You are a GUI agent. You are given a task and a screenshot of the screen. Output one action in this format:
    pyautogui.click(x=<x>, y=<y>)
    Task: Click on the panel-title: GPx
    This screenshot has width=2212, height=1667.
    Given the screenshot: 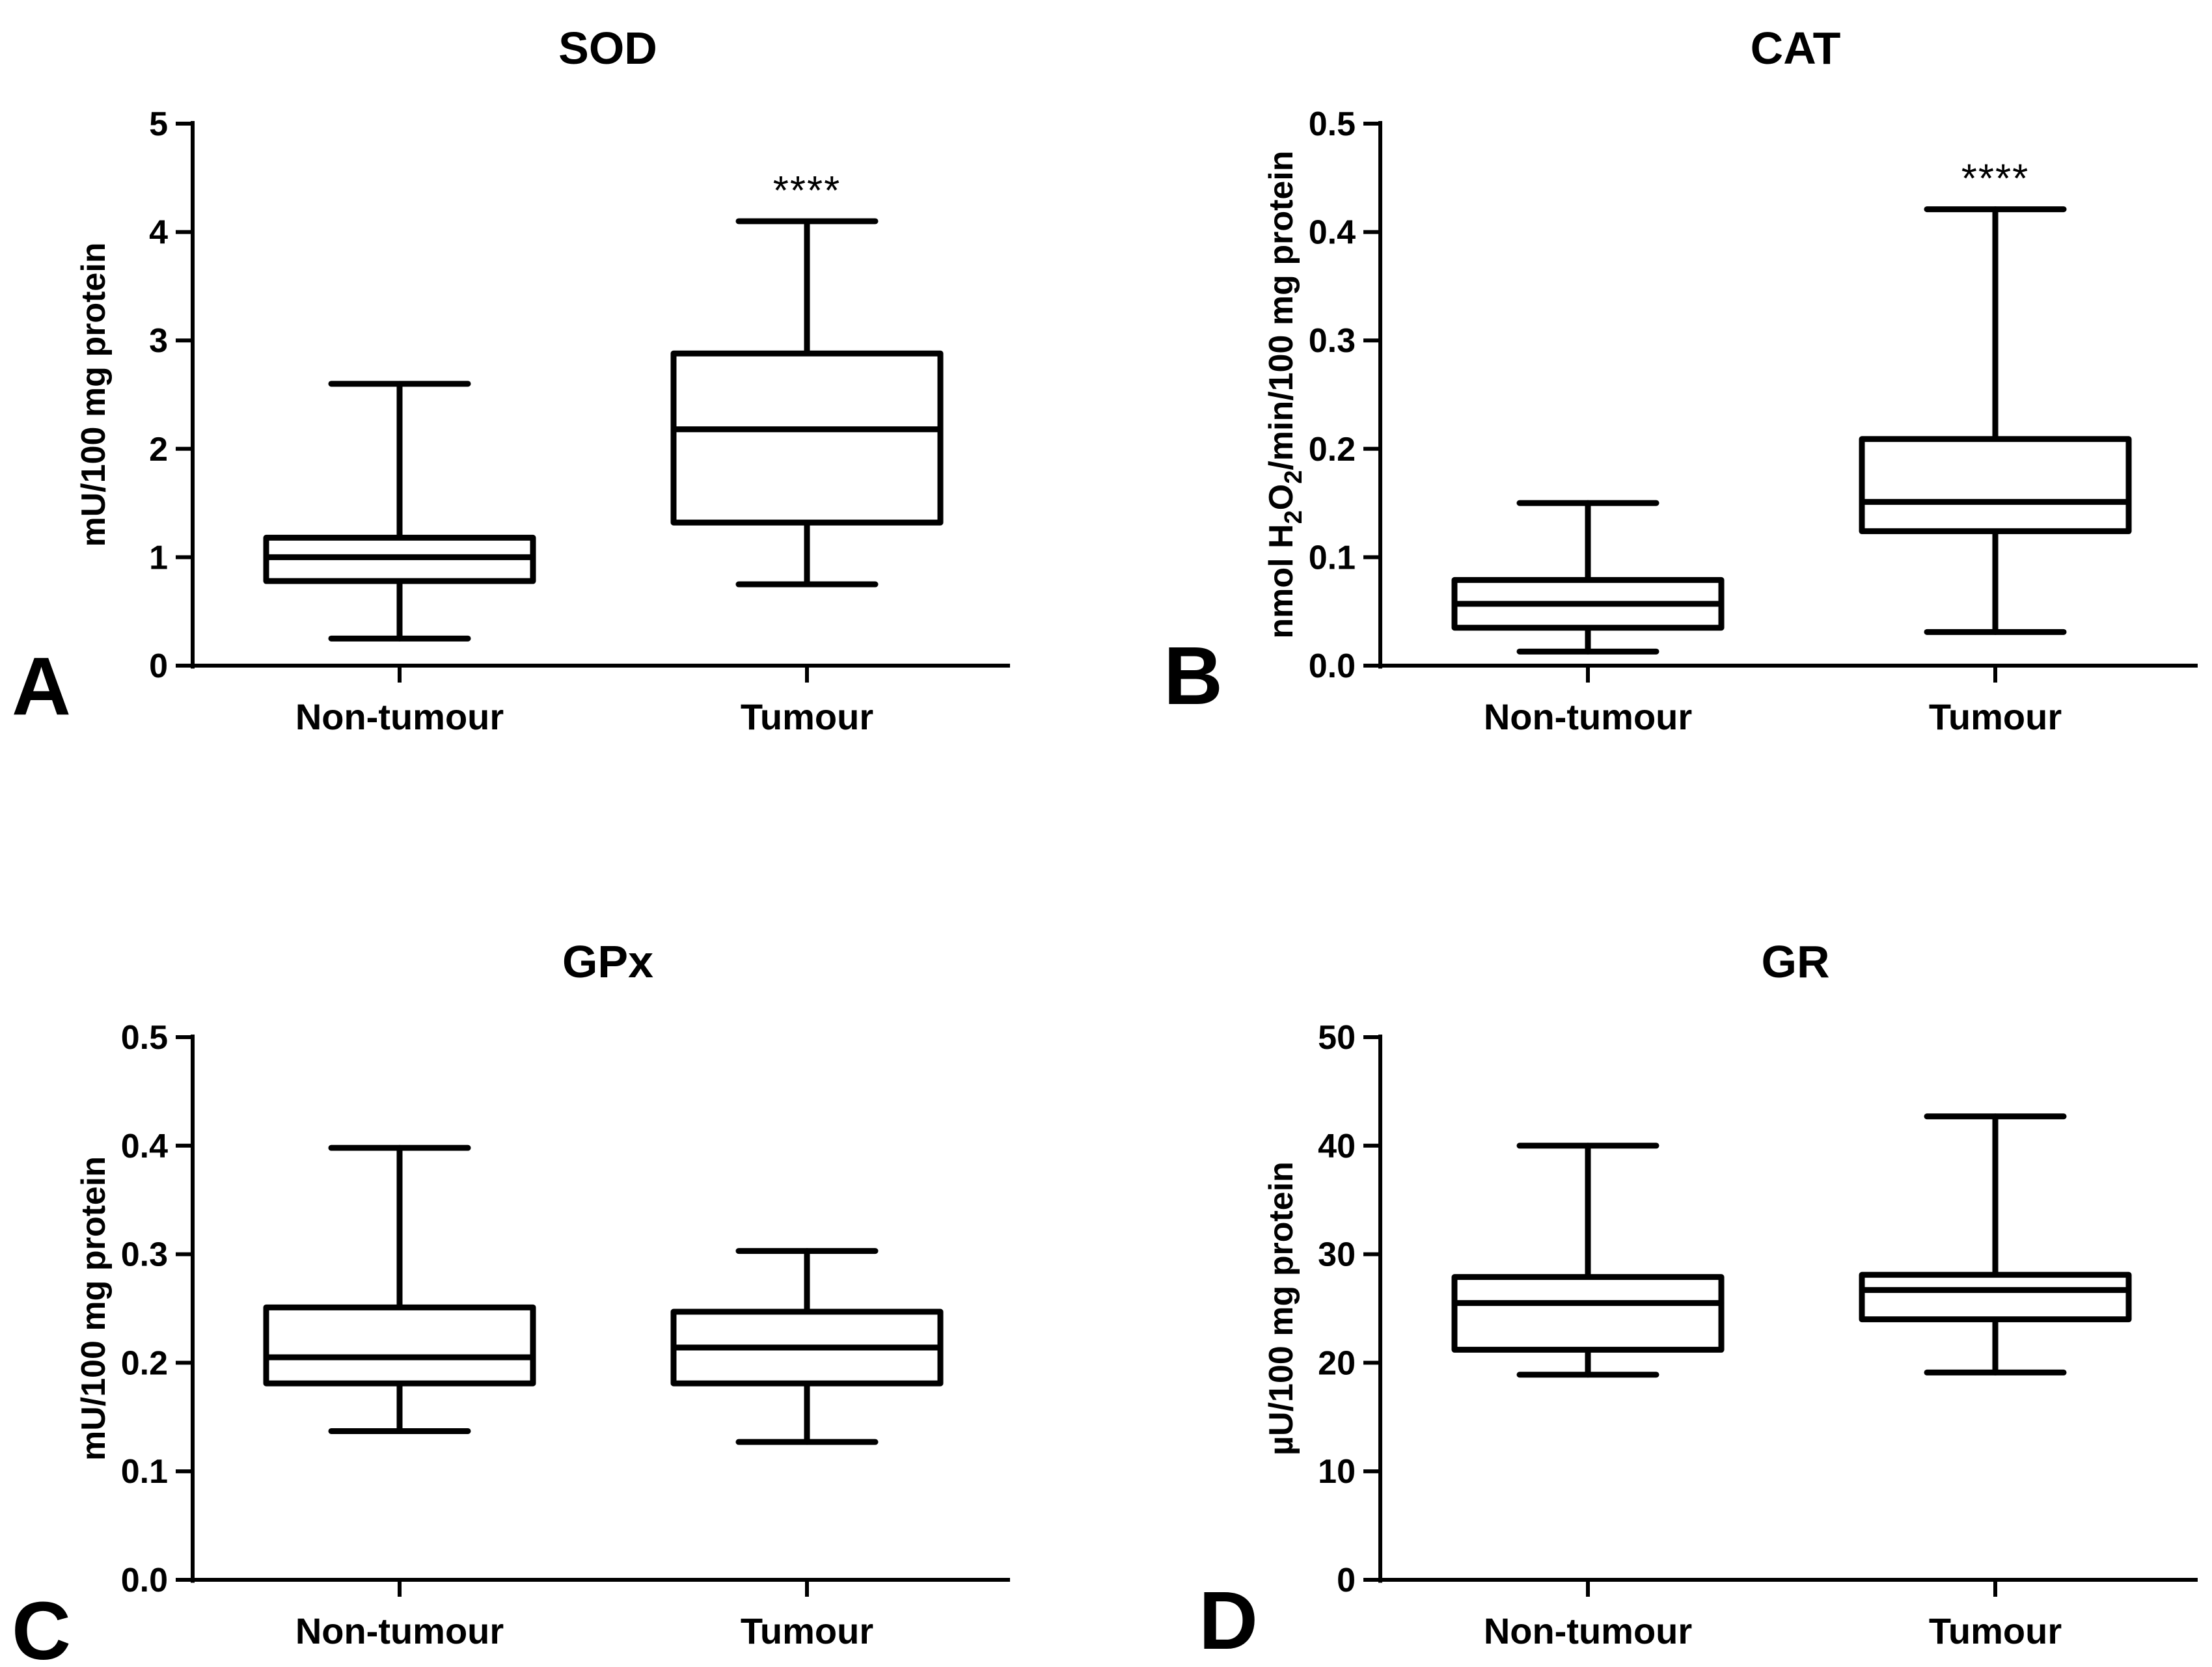 What is the action you would take?
    pyautogui.click(x=607, y=961)
    